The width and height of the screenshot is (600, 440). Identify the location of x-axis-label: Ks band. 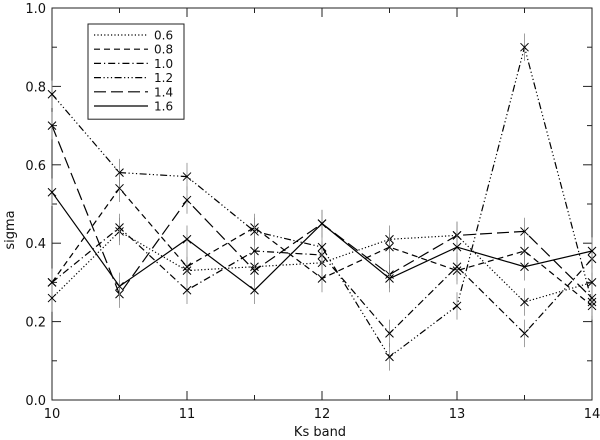
(320, 432).